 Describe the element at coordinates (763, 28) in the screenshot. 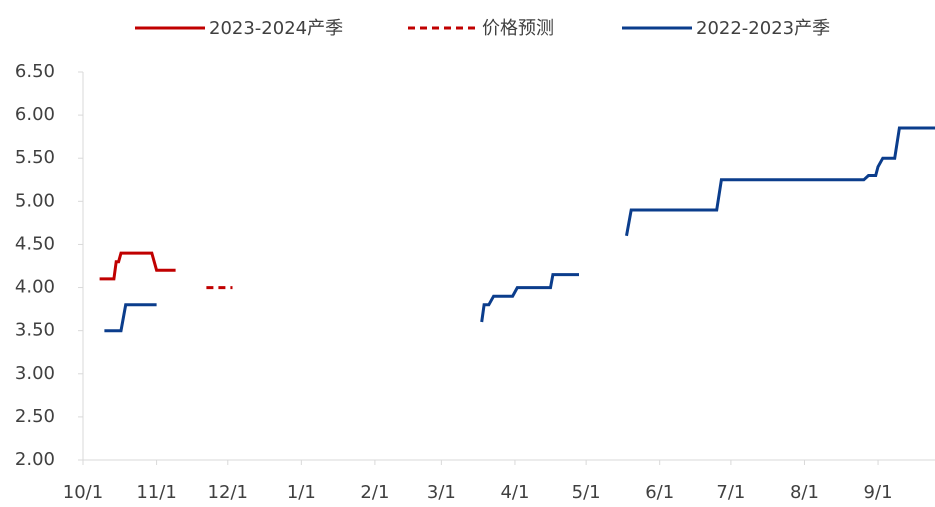

I see `legend-label: 2022-2023产季` at that location.